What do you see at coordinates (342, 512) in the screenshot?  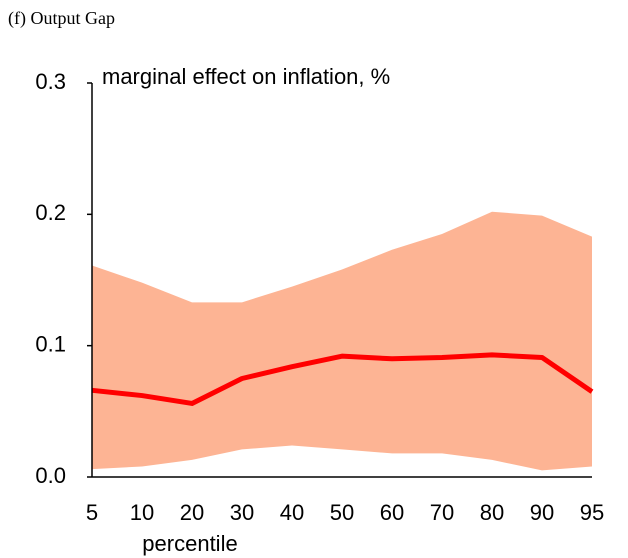 I see `x-tick-label: 50` at bounding box center [342, 512].